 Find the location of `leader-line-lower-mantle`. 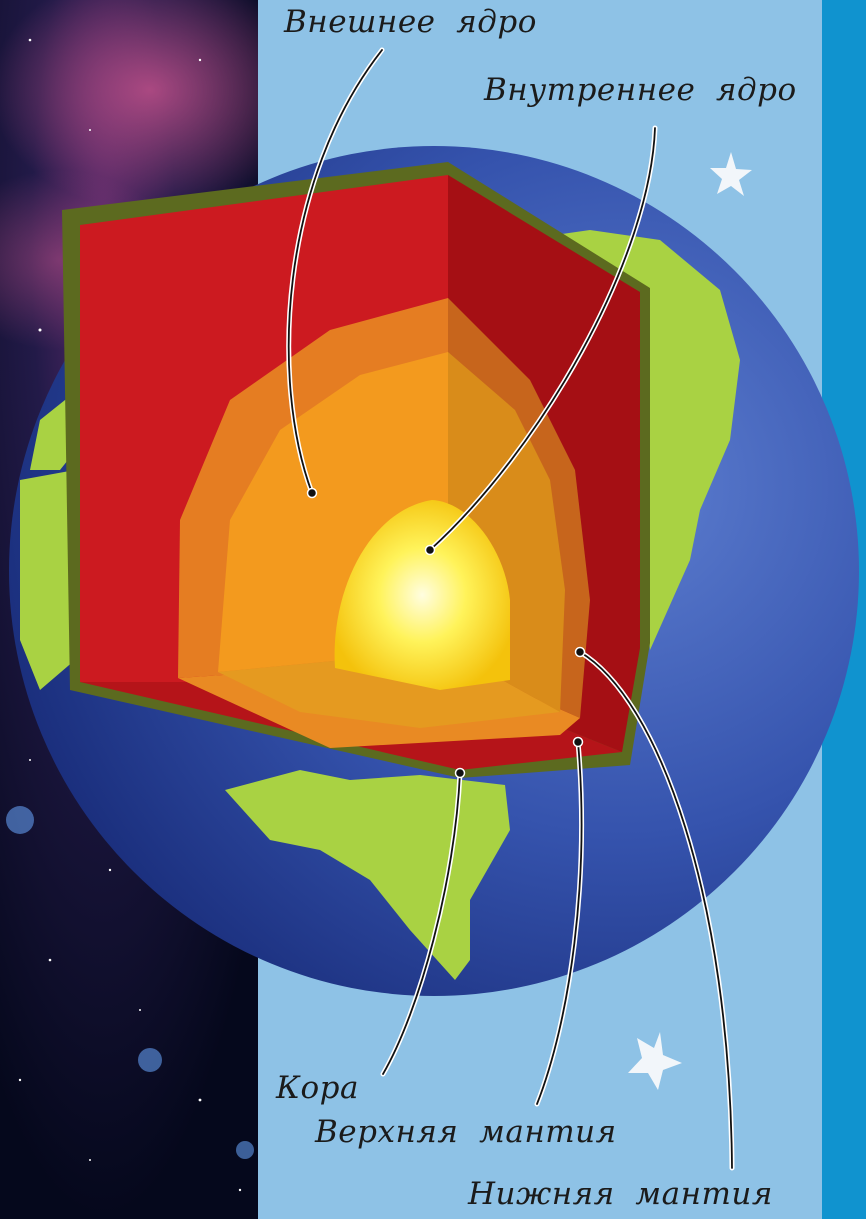

leader-line-lower-mantle is located at coordinates (656, 910).